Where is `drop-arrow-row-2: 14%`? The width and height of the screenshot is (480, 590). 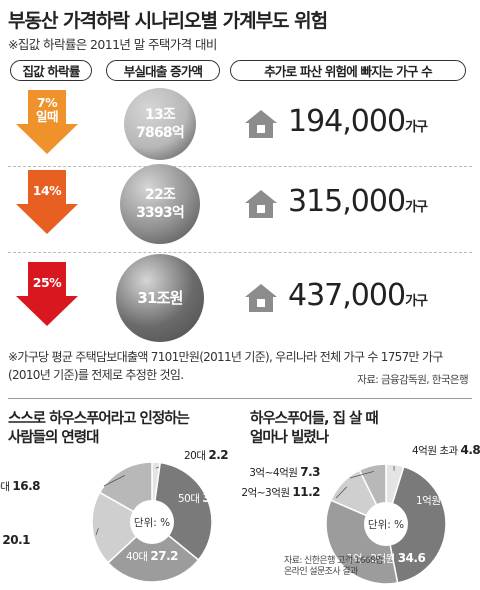
drop-arrow-row-2: 14% is located at coordinates (47, 203).